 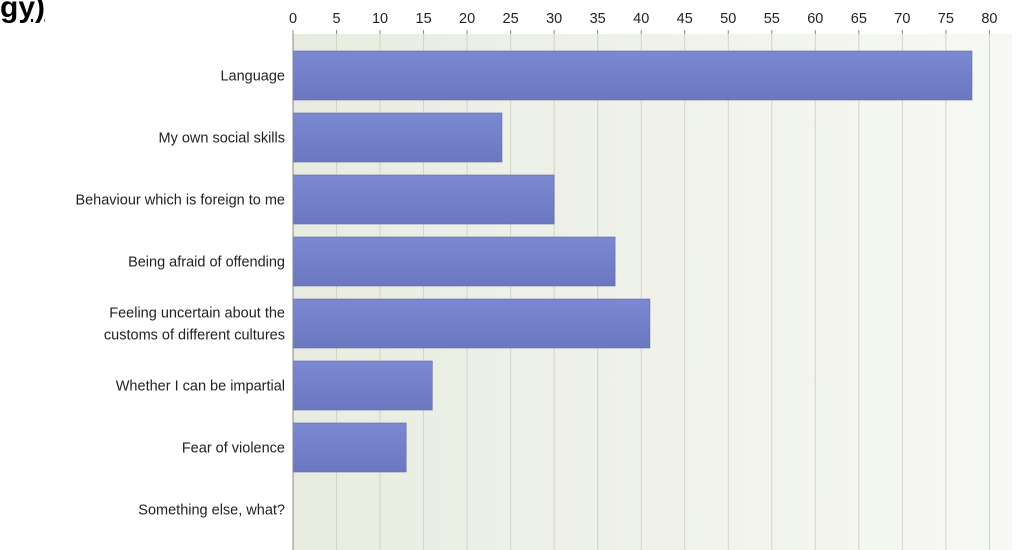 I want to click on x-tick-label: 65, so click(x=859, y=19).